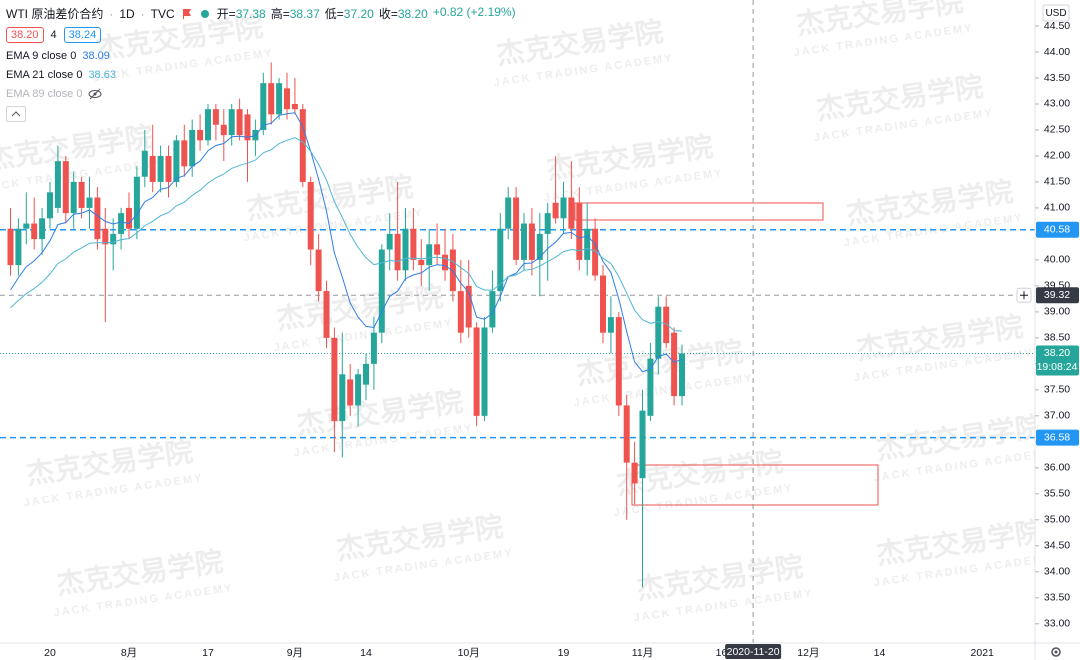 The height and width of the screenshot is (660, 1080). I want to click on hidden-eye-icon, so click(95, 94).